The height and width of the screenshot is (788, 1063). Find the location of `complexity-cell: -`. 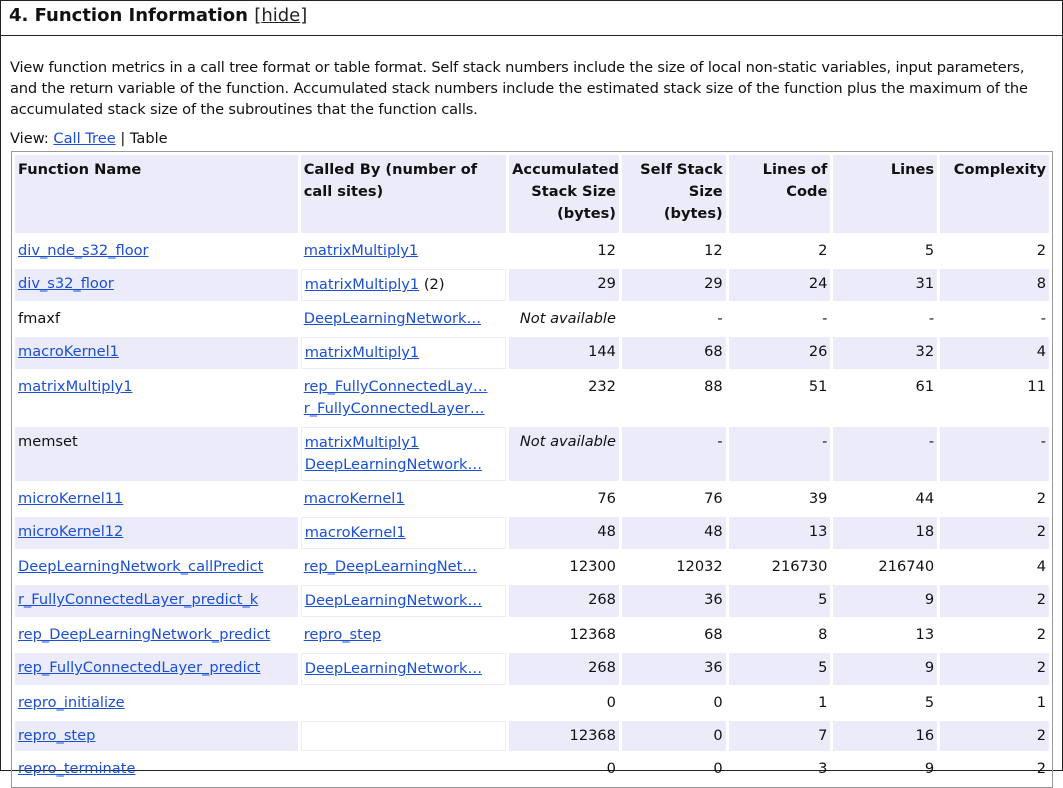

complexity-cell: - is located at coordinates (1043, 318).